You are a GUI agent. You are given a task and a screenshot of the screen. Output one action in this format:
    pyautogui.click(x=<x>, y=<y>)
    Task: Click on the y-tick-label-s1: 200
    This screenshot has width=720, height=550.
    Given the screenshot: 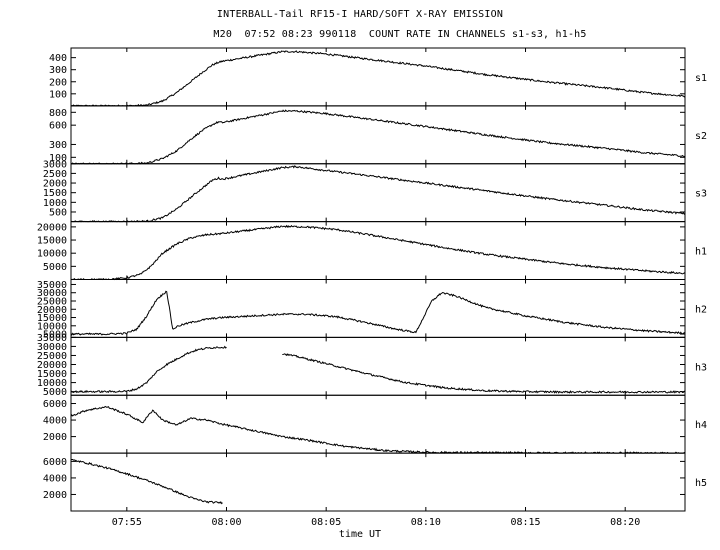 What is the action you would take?
    pyautogui.click(x=58, y=82)
    